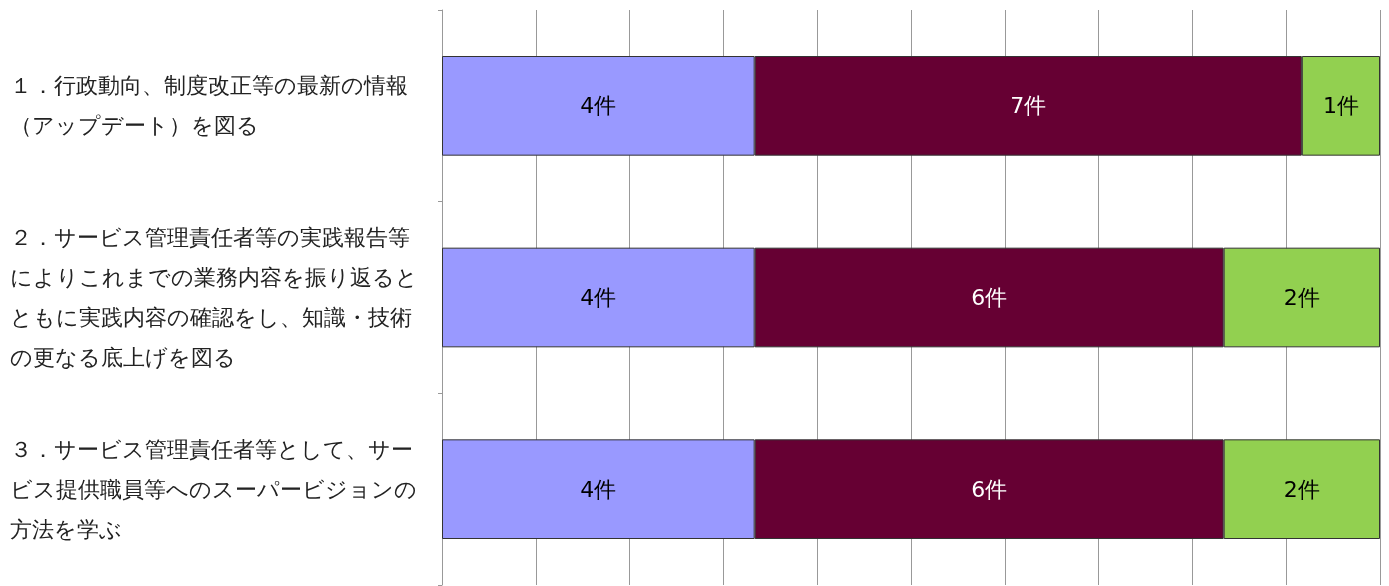 The height and width of the screenshot is (586, 1389). Describe the element at coordinates (1340, 106) in the screenshot. I see `data-label: 1件` at that location.